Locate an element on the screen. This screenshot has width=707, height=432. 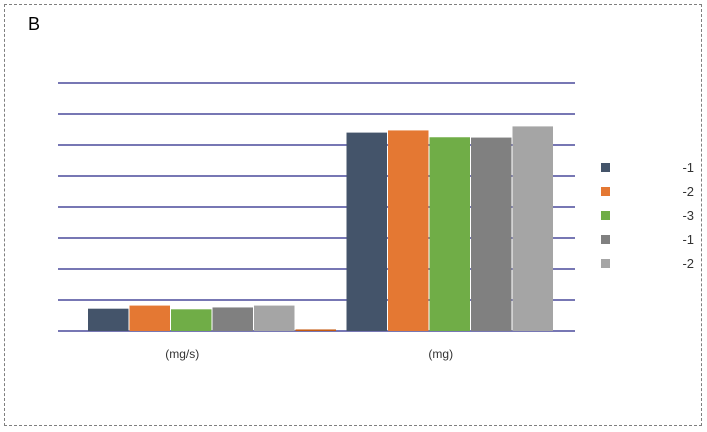
legend-label-3: -1 is located at coordinates (688, 239).